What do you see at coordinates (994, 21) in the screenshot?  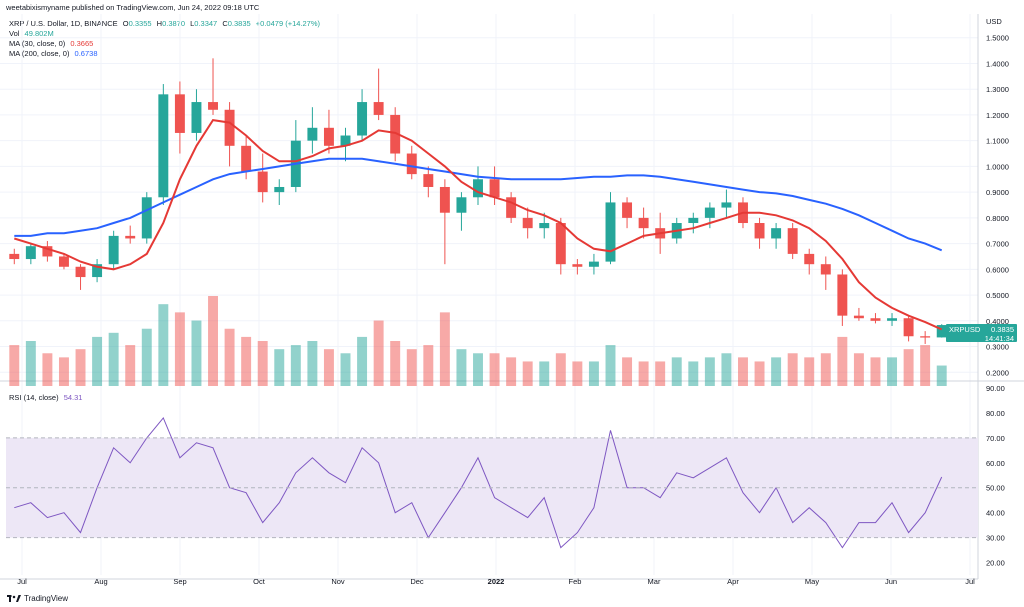 I see `currency-label: USD` at bounding box center [994, 21].